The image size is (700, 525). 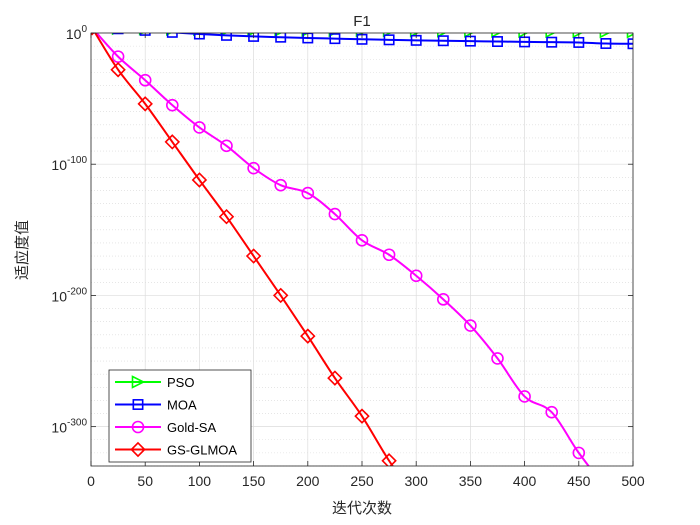 I want to click on legend-label: GS-GLMOA, so click(x=202, y=450).